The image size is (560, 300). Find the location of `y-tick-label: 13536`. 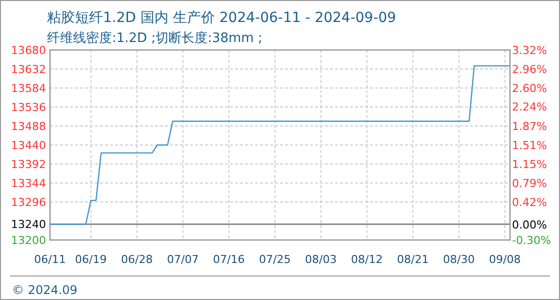

y-tick-label: 13536 is located at coordinates (28, 107).